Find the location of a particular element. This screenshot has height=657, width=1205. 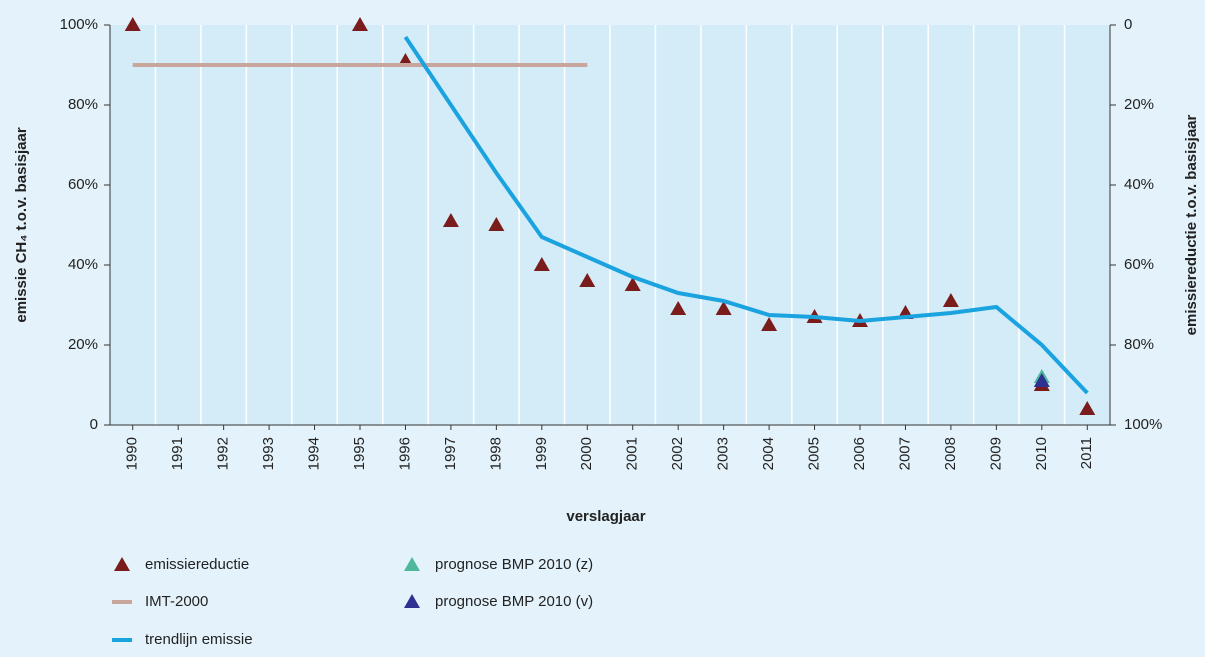

legend-label: trendlijn emissie is located at coordinates (199, 639).